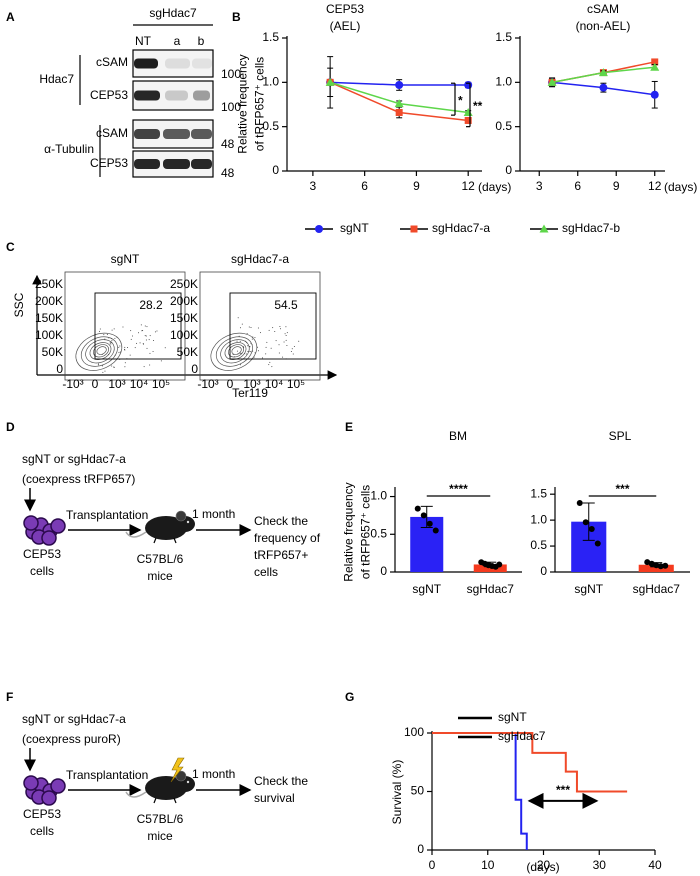  What do you see at coordinates (364, 186) in the screenshot?
I see `x-tick-label: 6` at bounding box center [364, 186].